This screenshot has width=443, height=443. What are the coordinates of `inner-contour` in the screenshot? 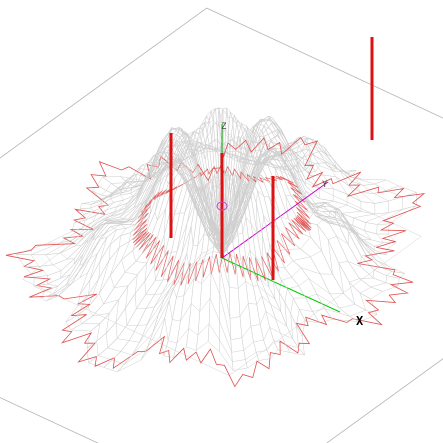 It's located at (222, 225).